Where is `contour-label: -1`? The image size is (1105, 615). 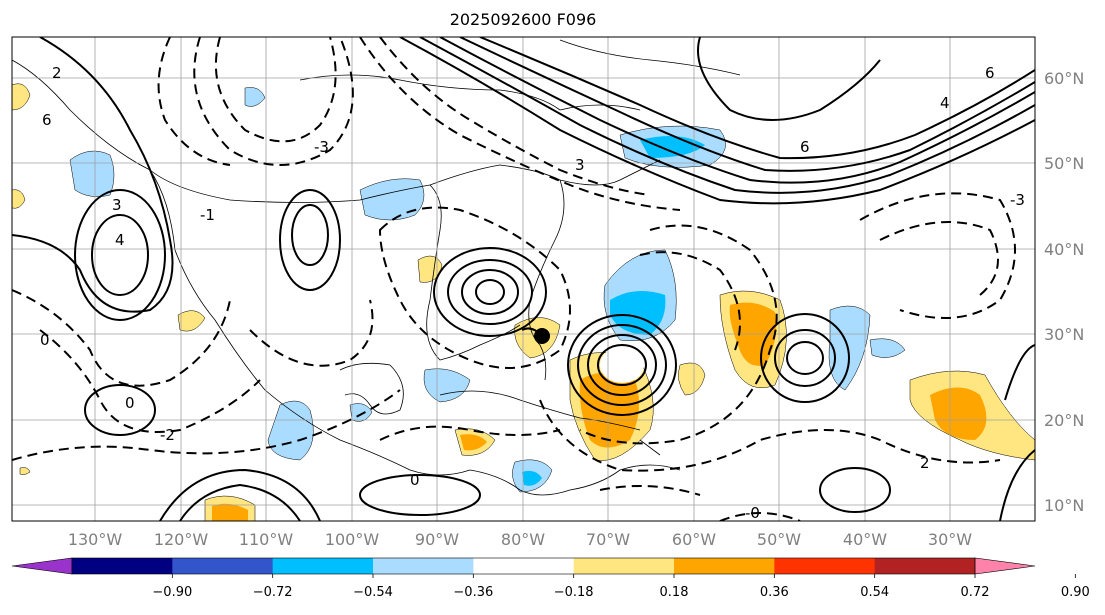 contour-label: -1 is located at coordinates (207, 215).